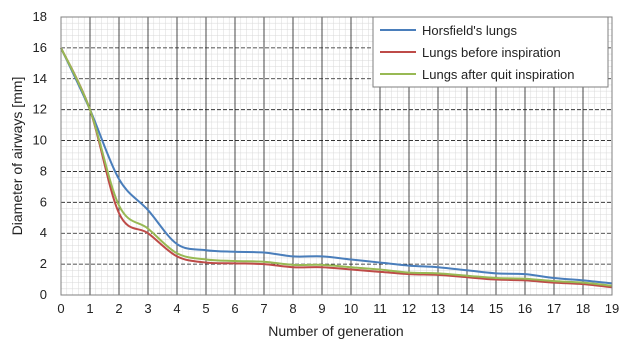 The image size is (621, 342). What do you see at coordinates (234, 308) in the screenshot?
I see `x-tick-label: 6` at bounding box center [234, 308].